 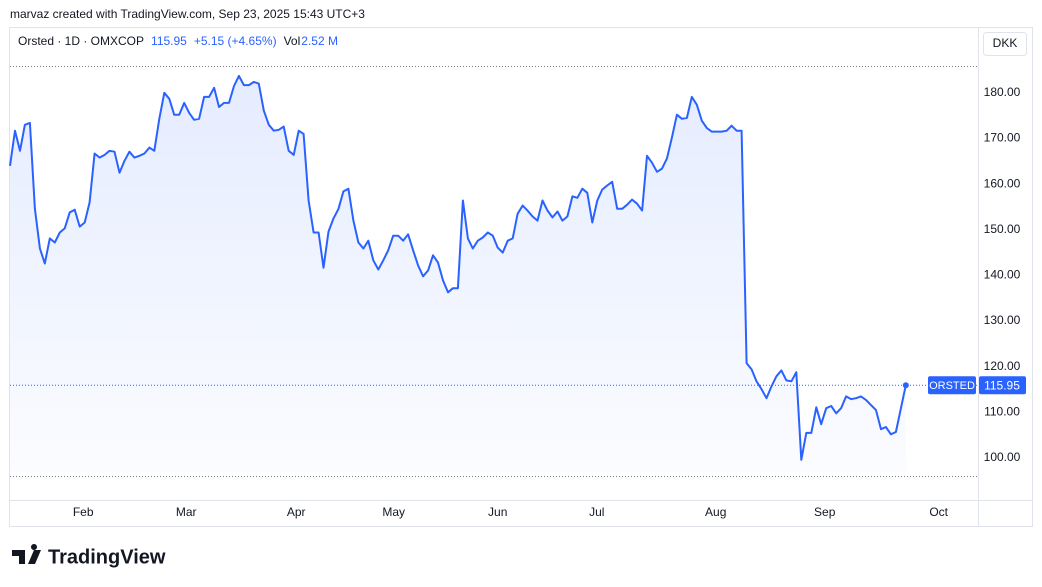 I want to click on legend-change: +5.15 (+4.65%), so click(x=235, y=41).